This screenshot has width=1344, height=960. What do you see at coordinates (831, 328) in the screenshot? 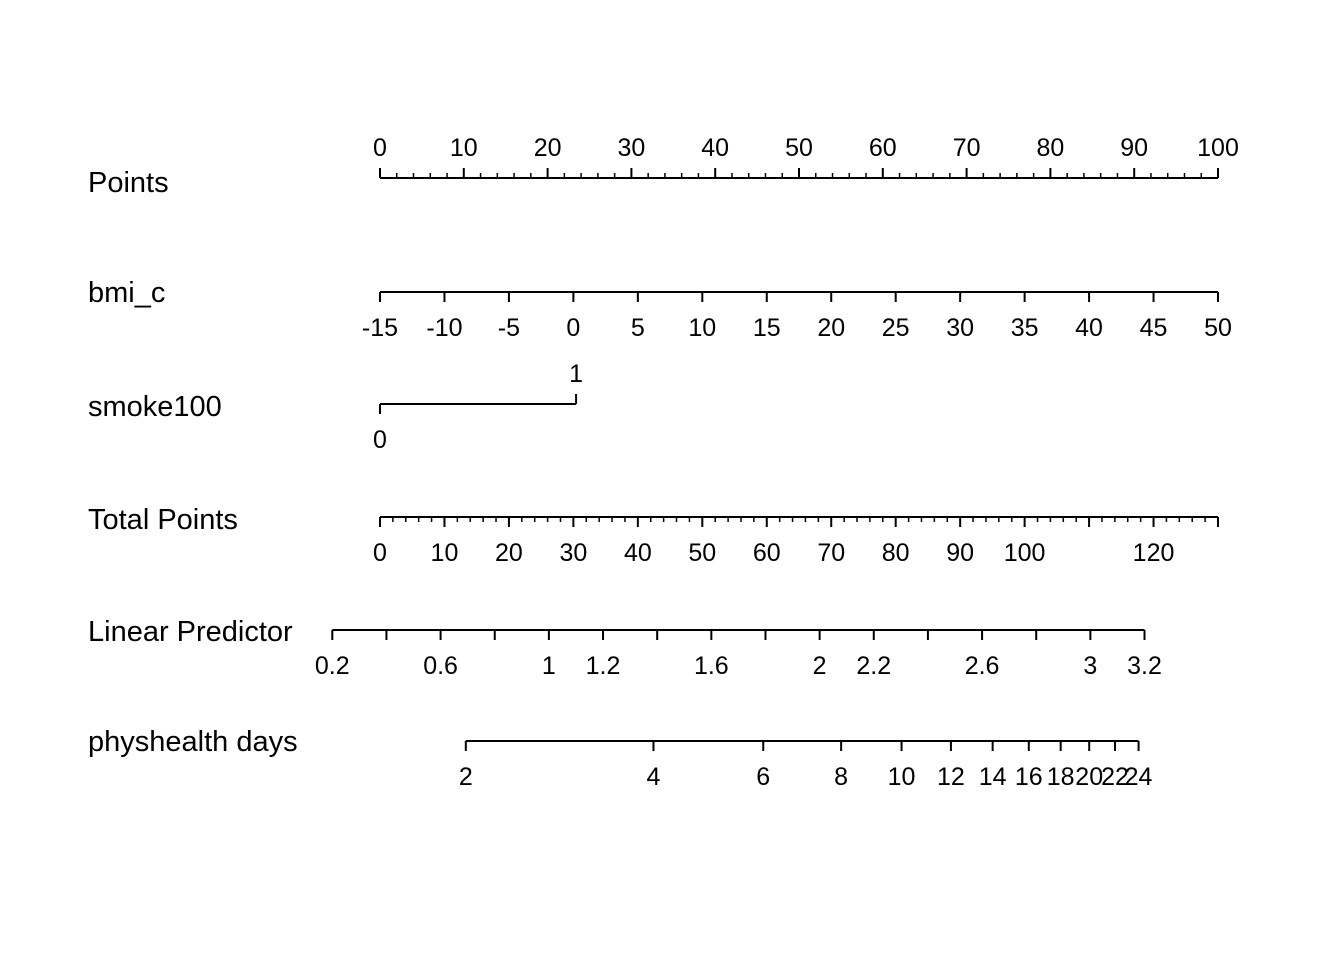
I see `bmi-tick-label: 20` at bounding box center [831, 328].